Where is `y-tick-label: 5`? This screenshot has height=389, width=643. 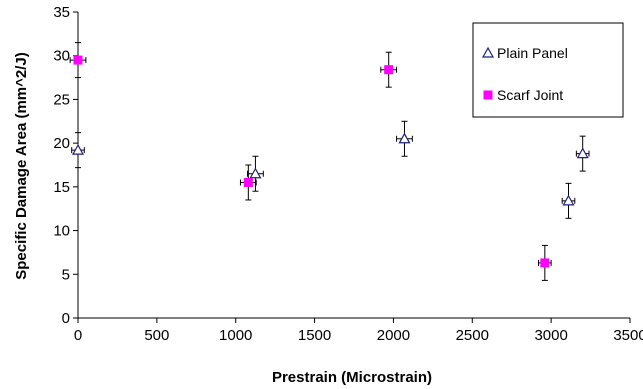
y-tick-label: 5 is located at coordinates (66, 274).